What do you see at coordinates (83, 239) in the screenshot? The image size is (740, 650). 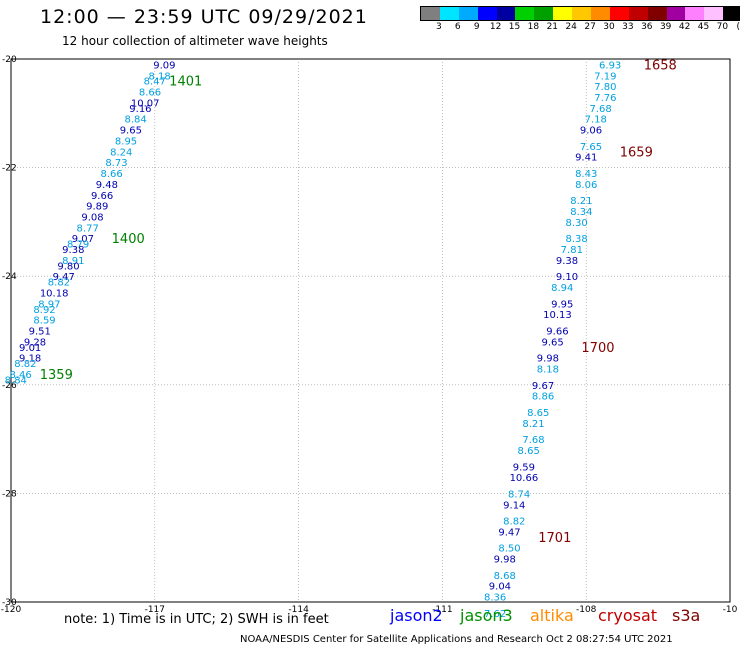 I see `wave-height-value: 9.07` at bounding box center [83, 239].